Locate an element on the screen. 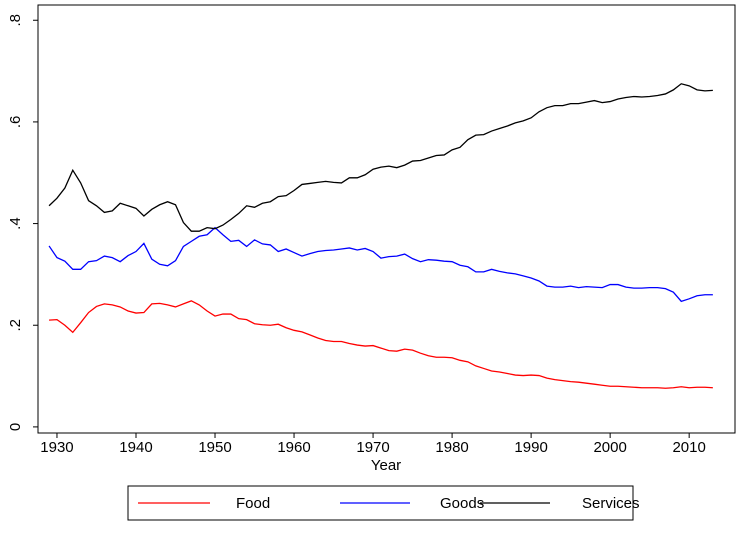 This screenshot has height=542, width=741. x-tick-label: 1940 is located at coordinates (135, 447).